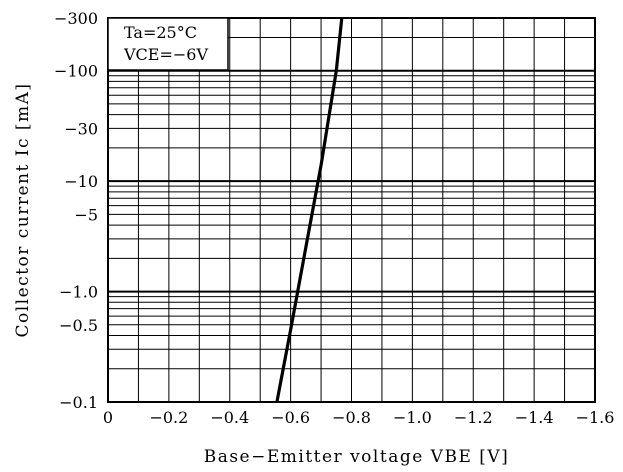  What do you see at coordinates (78, 325) in the screenshot?
I see `y-tick-label: −0.5` at bounding box center [78, 325].